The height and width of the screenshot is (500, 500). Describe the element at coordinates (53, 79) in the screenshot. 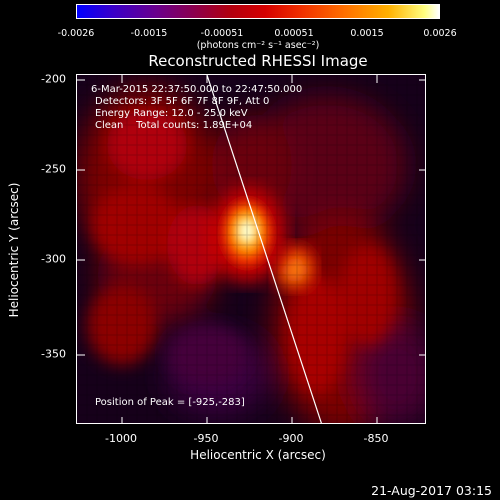

I see `y-tick-label: -200` at that location.